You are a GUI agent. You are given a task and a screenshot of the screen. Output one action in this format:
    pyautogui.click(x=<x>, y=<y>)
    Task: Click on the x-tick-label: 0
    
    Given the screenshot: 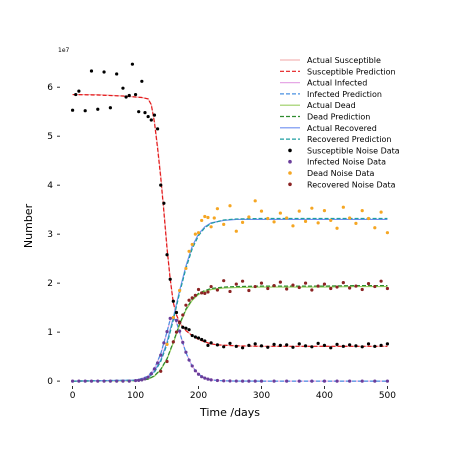 What is the action you would take?
    pyautogui.click(x=73, y=396)
    